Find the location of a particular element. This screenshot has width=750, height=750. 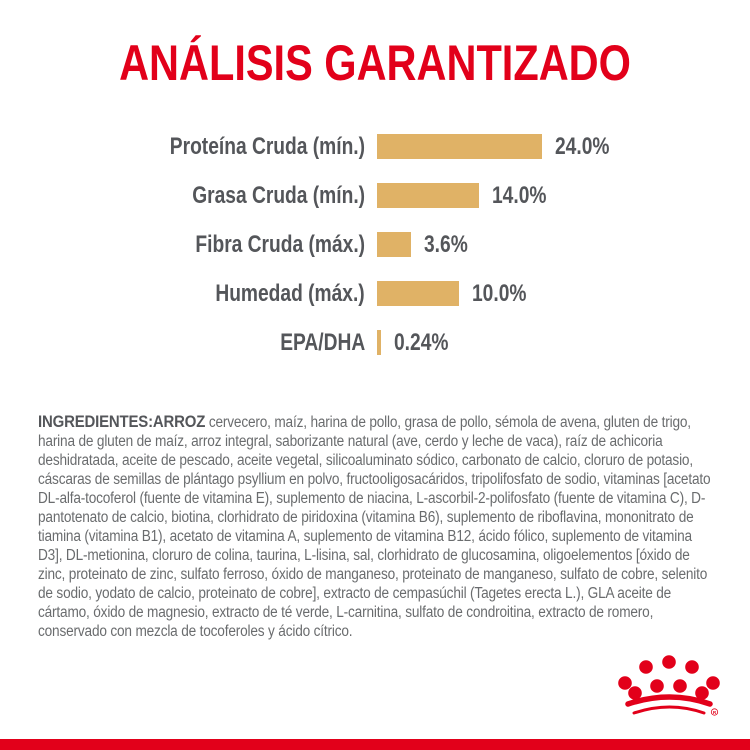

chart-row: Grasa Cruda (mín.) 14.0% is located at coordinates (375, 195).